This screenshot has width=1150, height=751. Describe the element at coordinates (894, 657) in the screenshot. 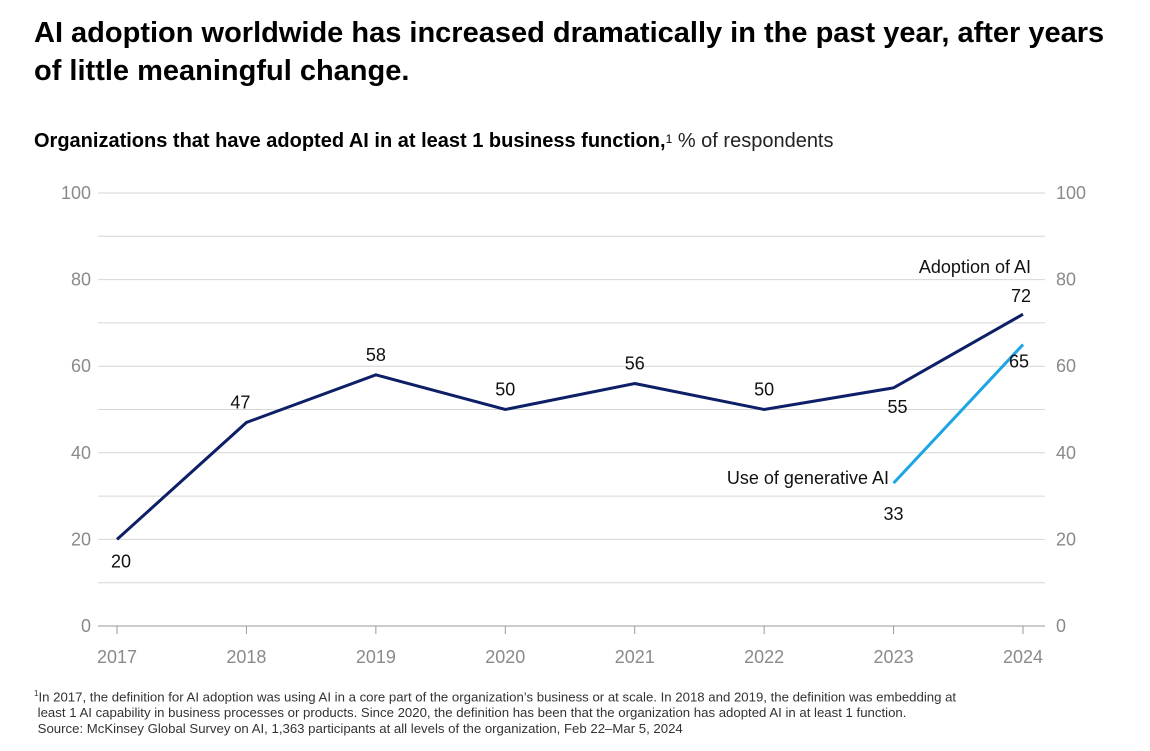

I see `x-tick-label: 2023` at that location.